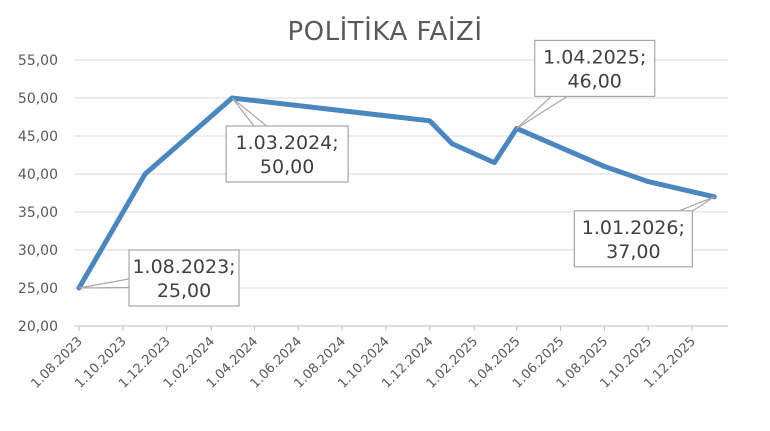 The image size is (770, 431). I want to click on y-tick-label: 50,00, so click(38, 99).